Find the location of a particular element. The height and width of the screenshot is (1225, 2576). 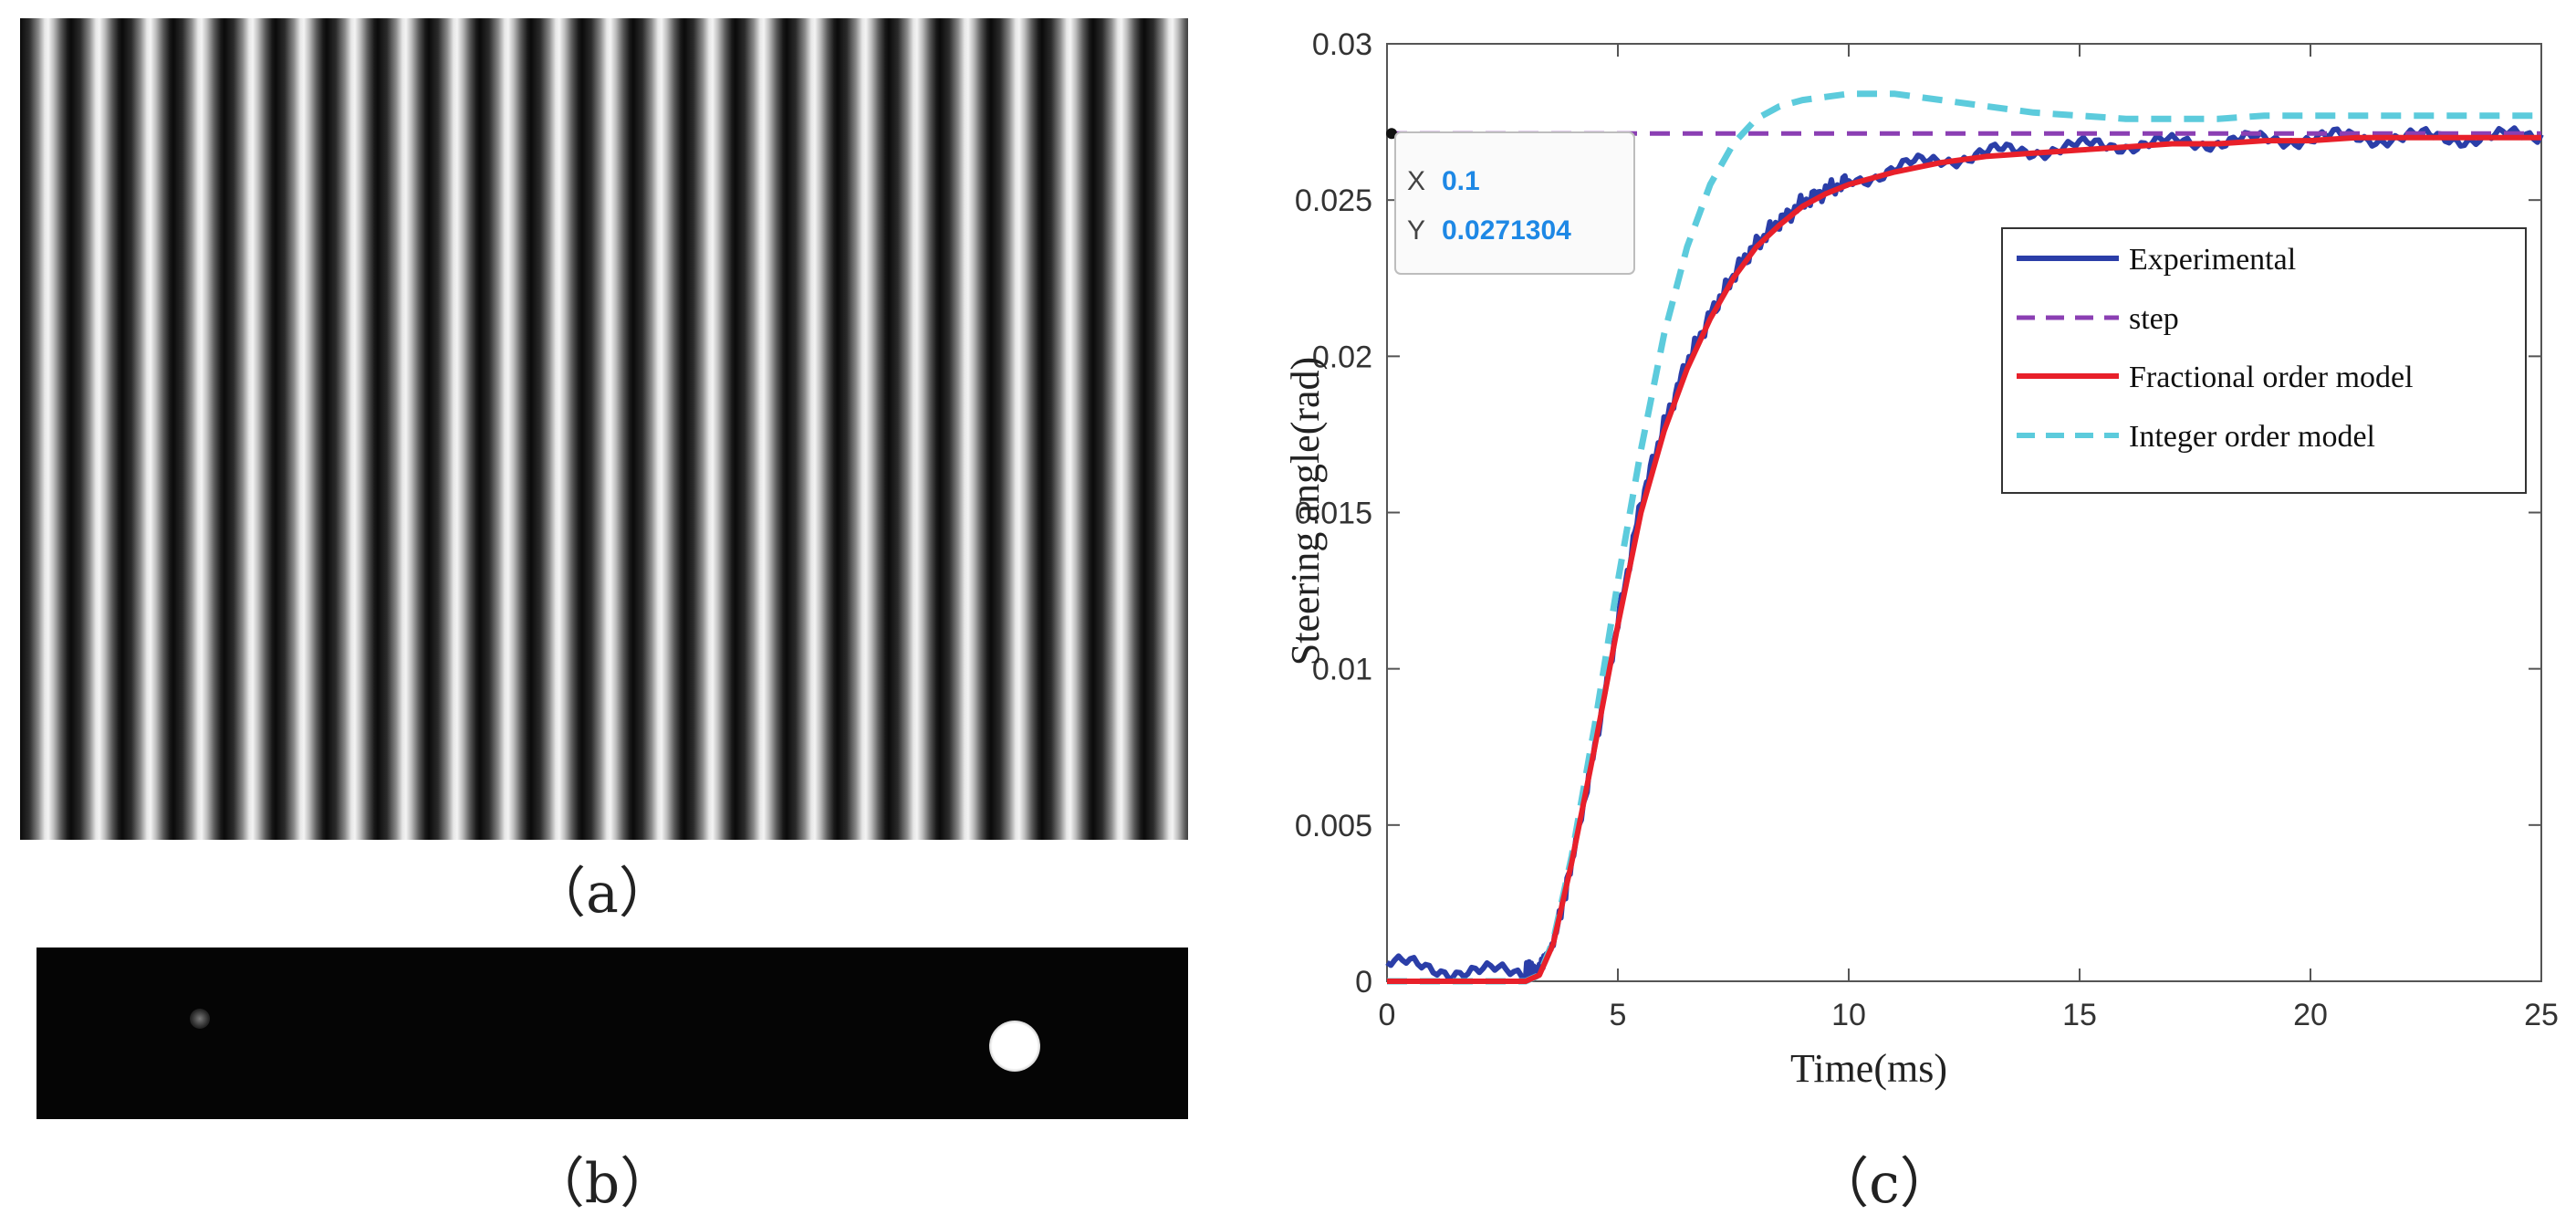

datatip-x-label: X is located at coordinates (1416, 181).